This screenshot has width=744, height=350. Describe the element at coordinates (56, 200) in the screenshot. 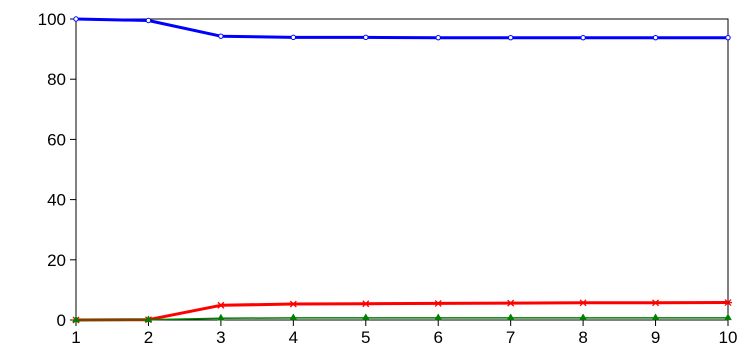

I see `y-tick-label: 40` at that location.